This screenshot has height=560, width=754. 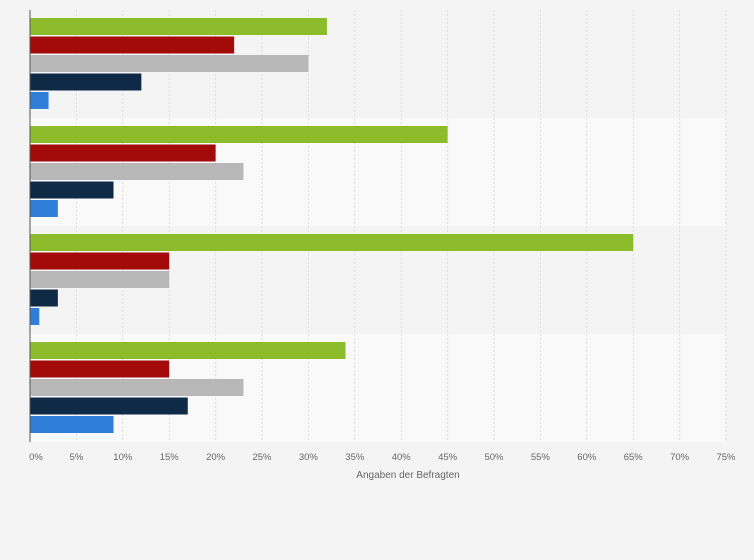 I want to click on x-tick-label: 65%, so click(x=634, y=457).